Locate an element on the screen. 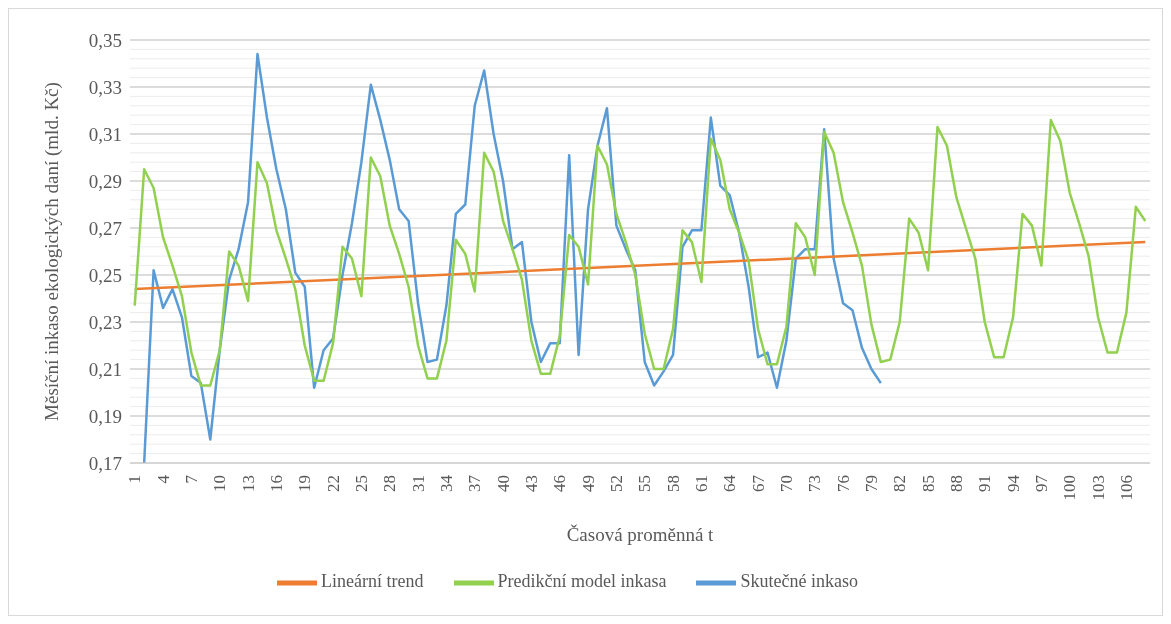 The width and height of the screenshot is (1171, 624). x-tick-label: 82 is located at coordinates (900, 483).